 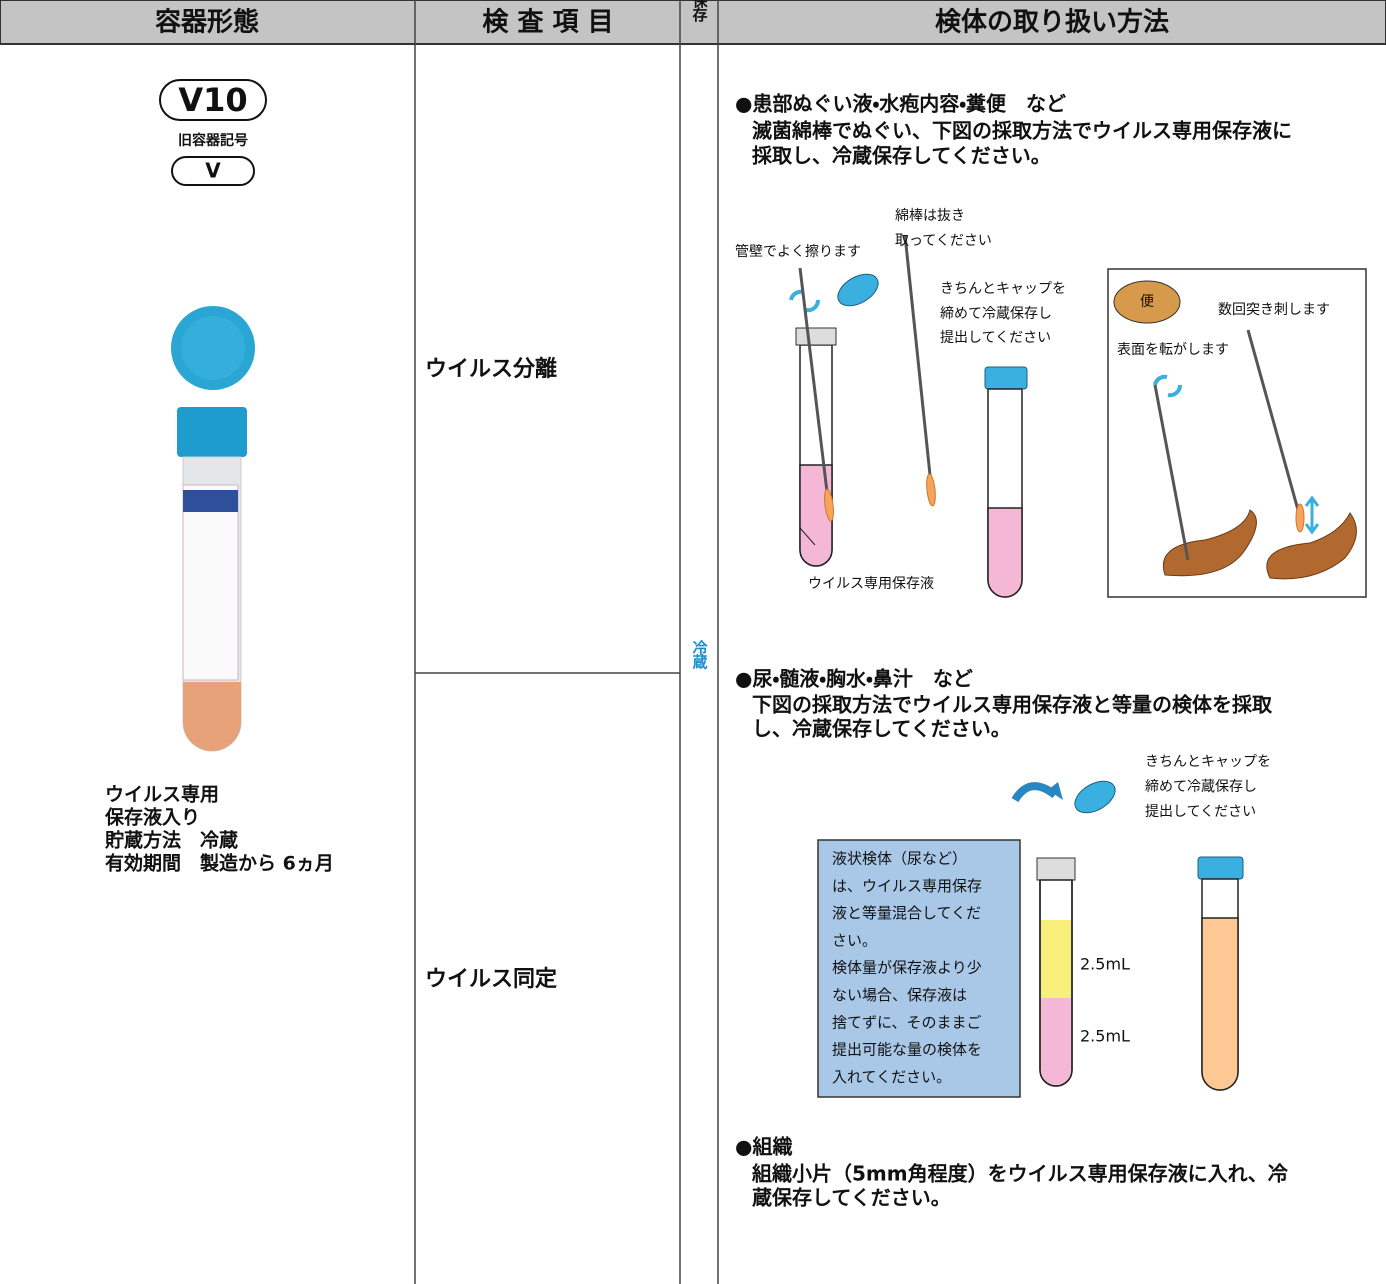 I want to click on header-cell: 保存, so click(x=700, y=11).